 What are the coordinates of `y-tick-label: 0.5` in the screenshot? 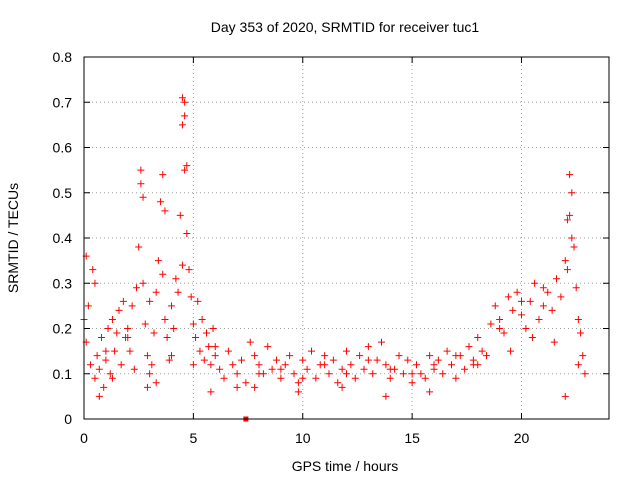 It's located at (63, 193).